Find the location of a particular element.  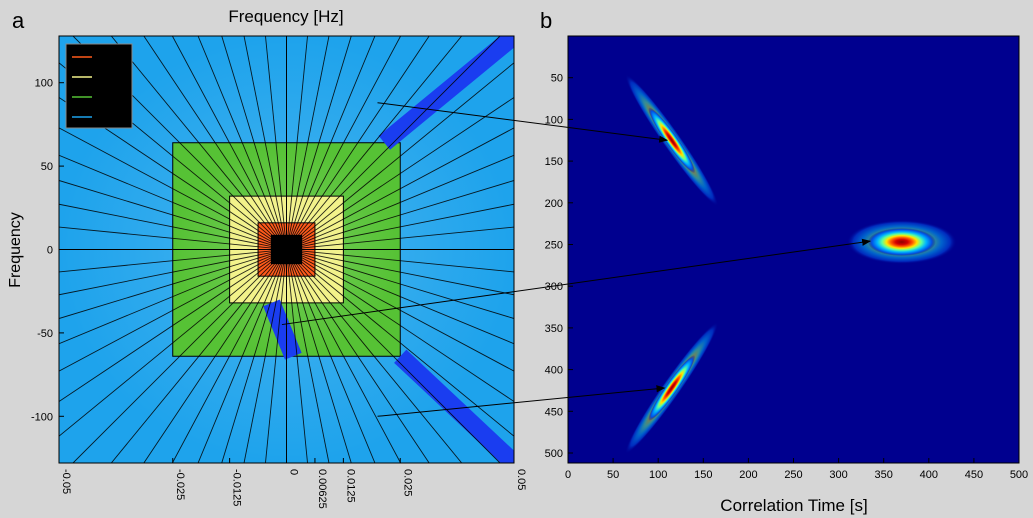

y-tick-label: 450 is located at coordinates (554, 412).